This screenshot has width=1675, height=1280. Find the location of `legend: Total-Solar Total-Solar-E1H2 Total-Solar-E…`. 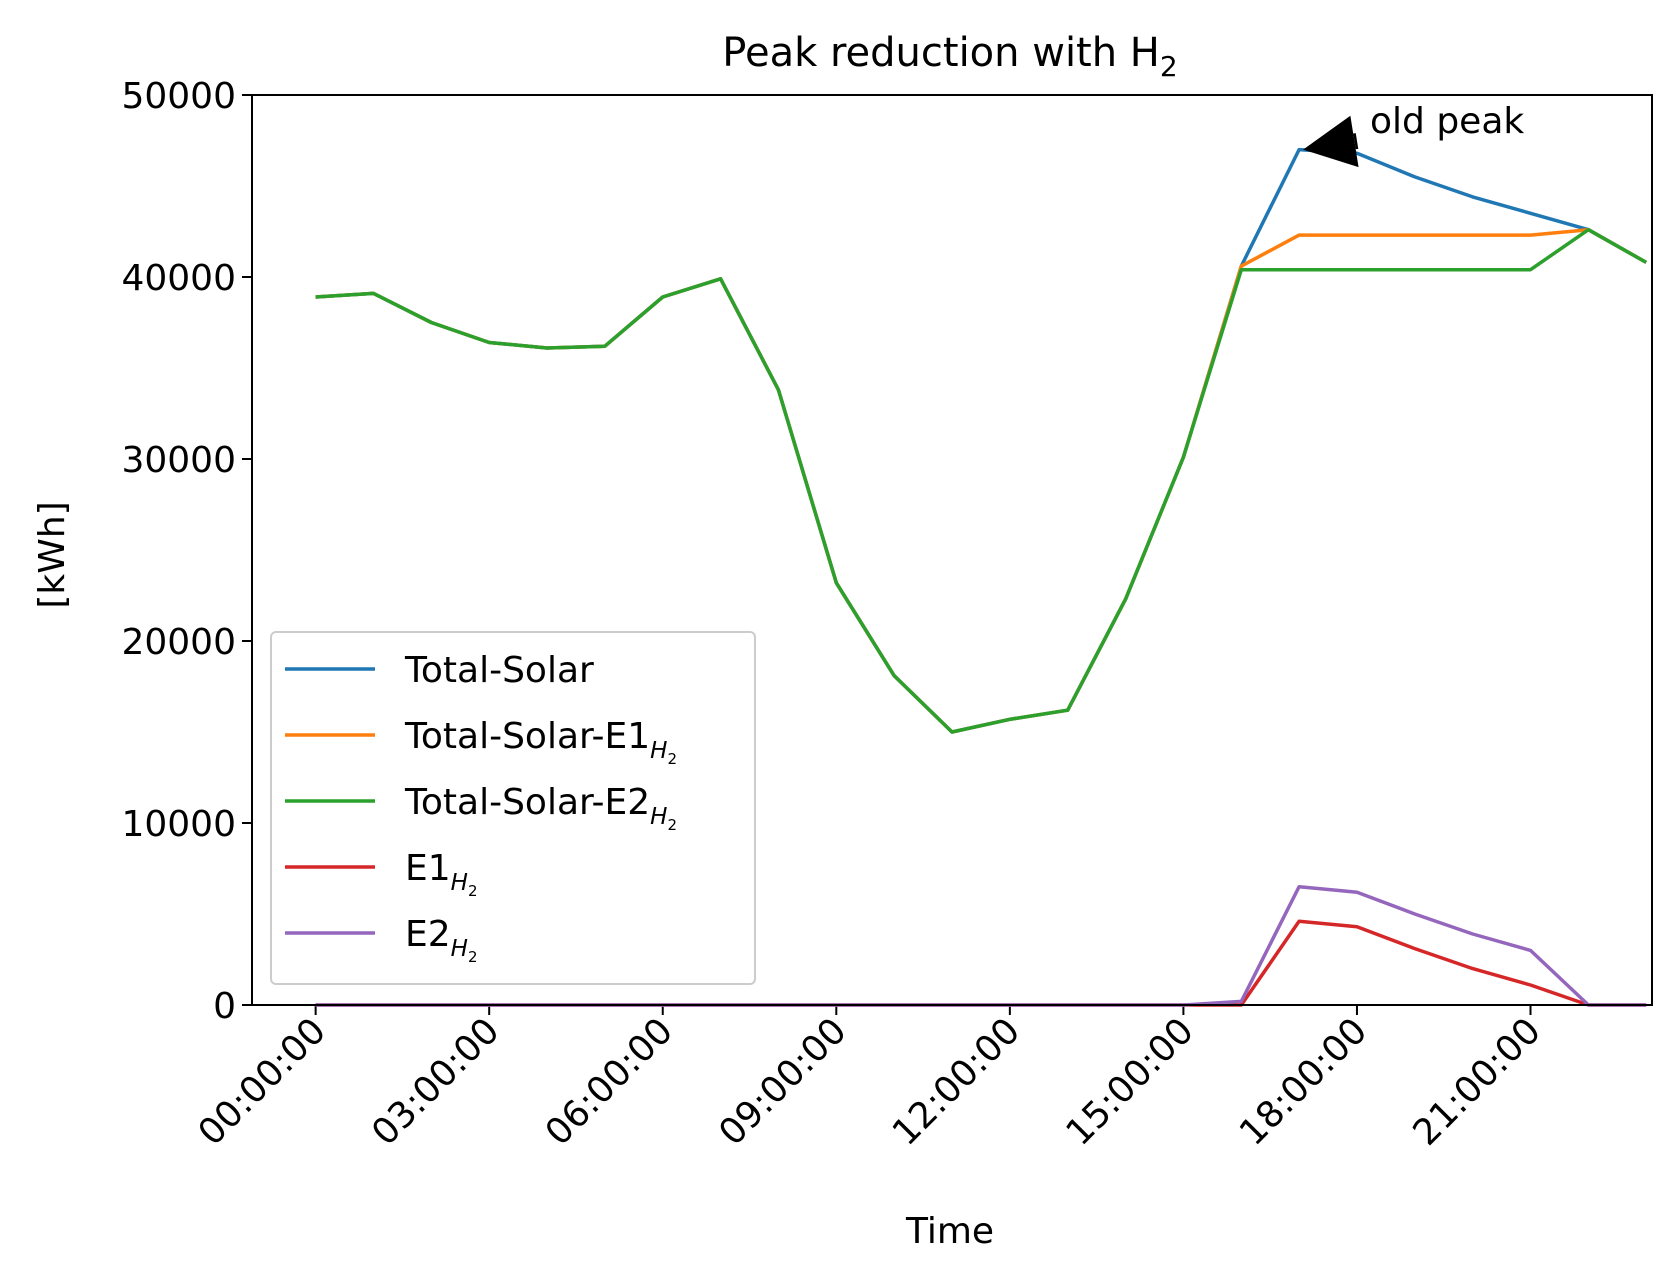

legend: Total-Solar Total-Solar-E1H2 Total-Solar-E… is located at coordinates (513, 808).